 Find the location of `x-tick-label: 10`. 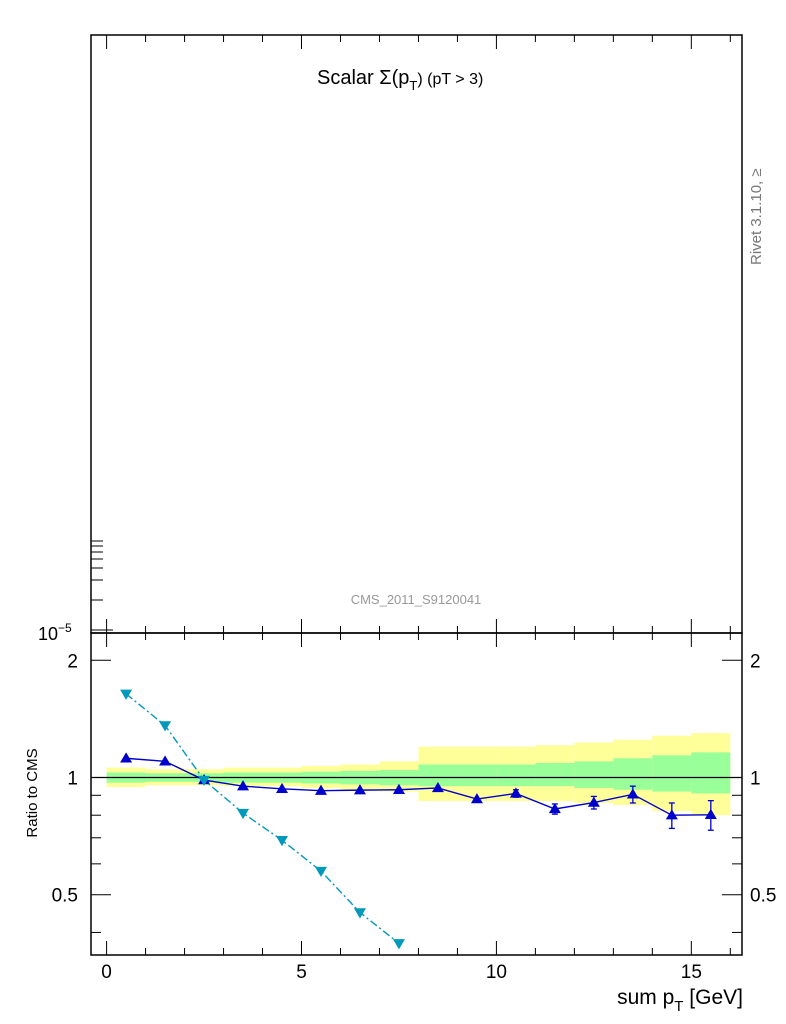

x-tick-label: 10 is located at coordinates (496, 972).